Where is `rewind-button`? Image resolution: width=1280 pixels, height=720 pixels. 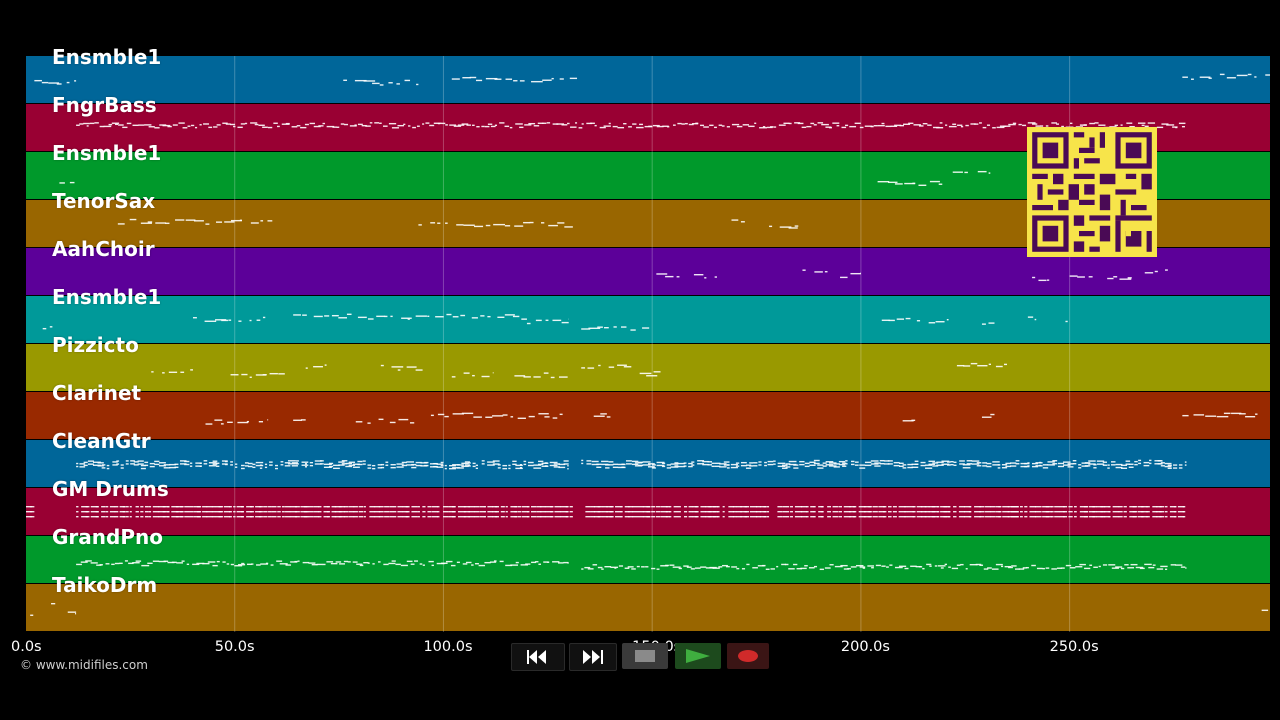
rewind-button is located at coordinates (538, 657).